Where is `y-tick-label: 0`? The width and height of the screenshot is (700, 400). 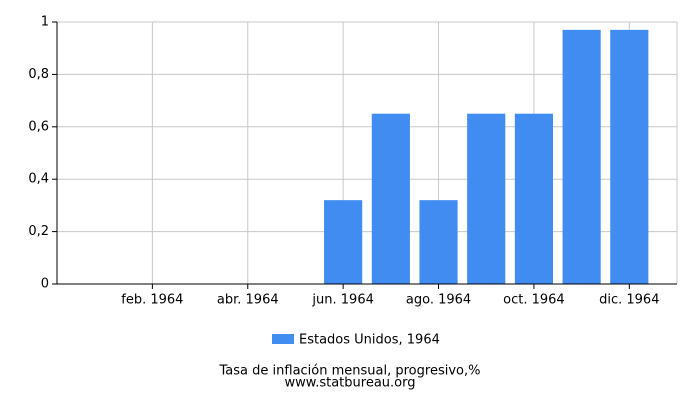
y-tick-label: 0 is located at coordinates (45, 284).